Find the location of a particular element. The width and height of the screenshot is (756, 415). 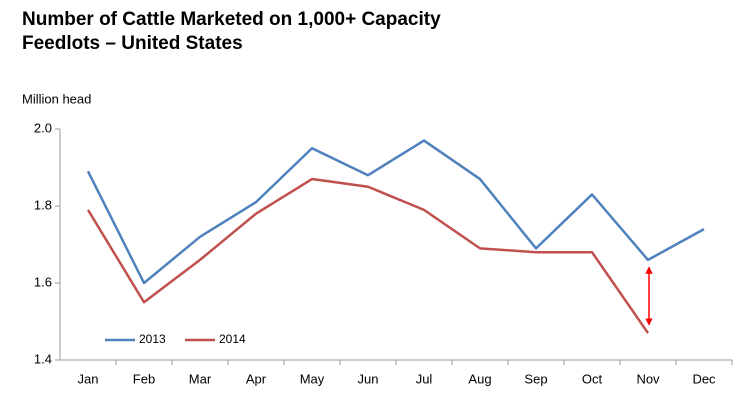

x-tick-label: Feb is located at coordinates (144, 378).